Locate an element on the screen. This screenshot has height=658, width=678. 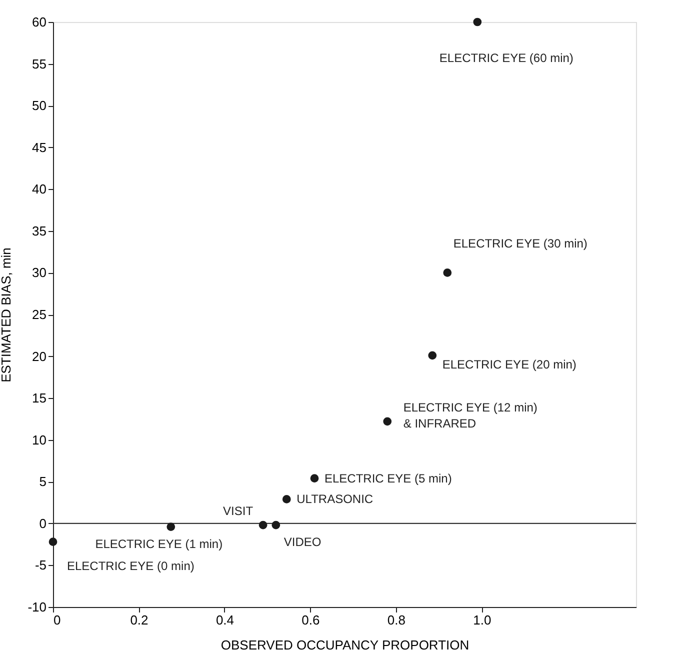
y-tick-label: 55 is located at coordinates (39, 64).